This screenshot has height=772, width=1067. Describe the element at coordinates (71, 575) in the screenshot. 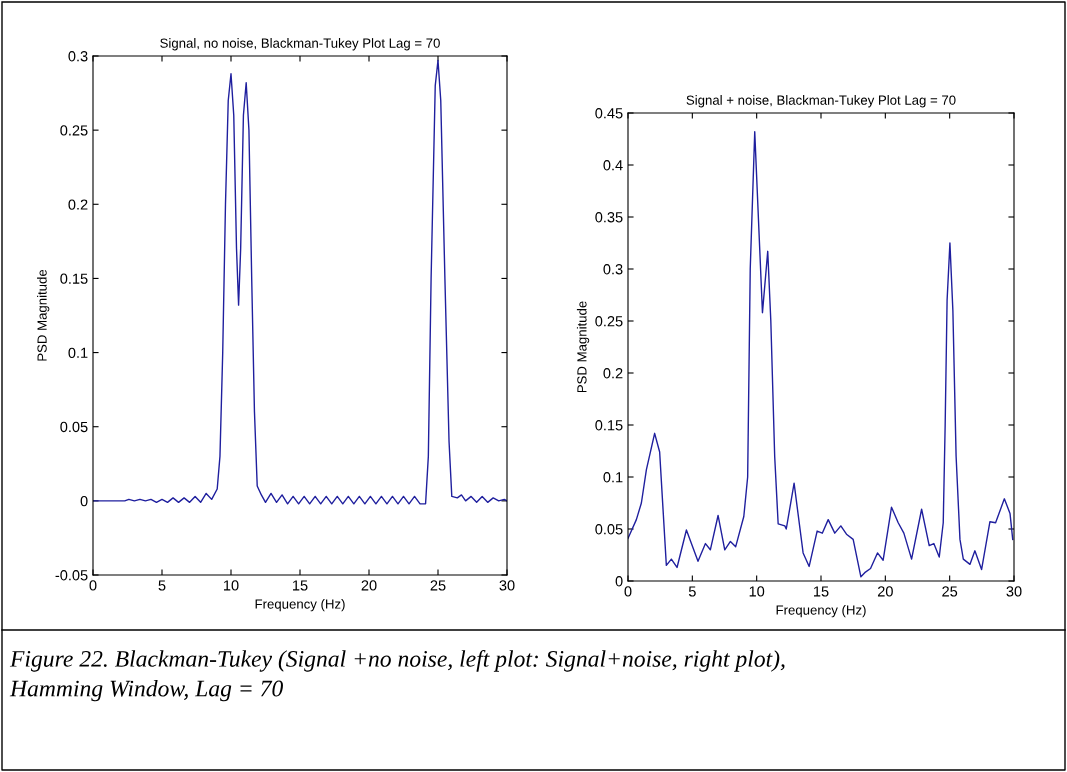

I see `y-tick-label: -0.05` at that location.